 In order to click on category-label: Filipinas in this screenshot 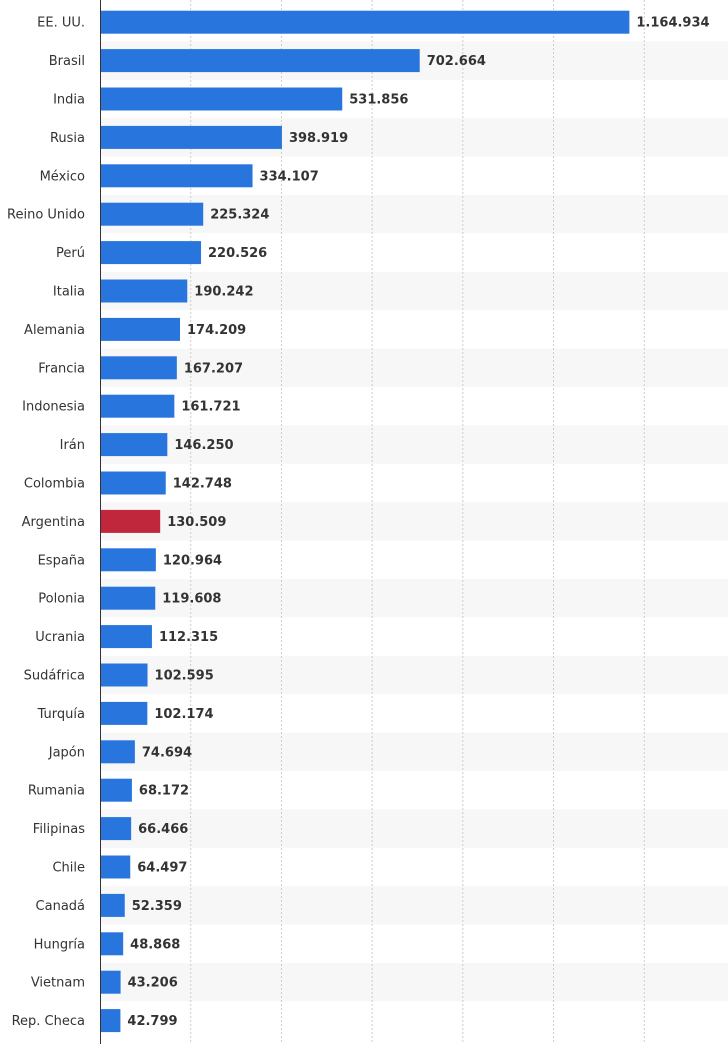, I will do `click(59, 829)`.